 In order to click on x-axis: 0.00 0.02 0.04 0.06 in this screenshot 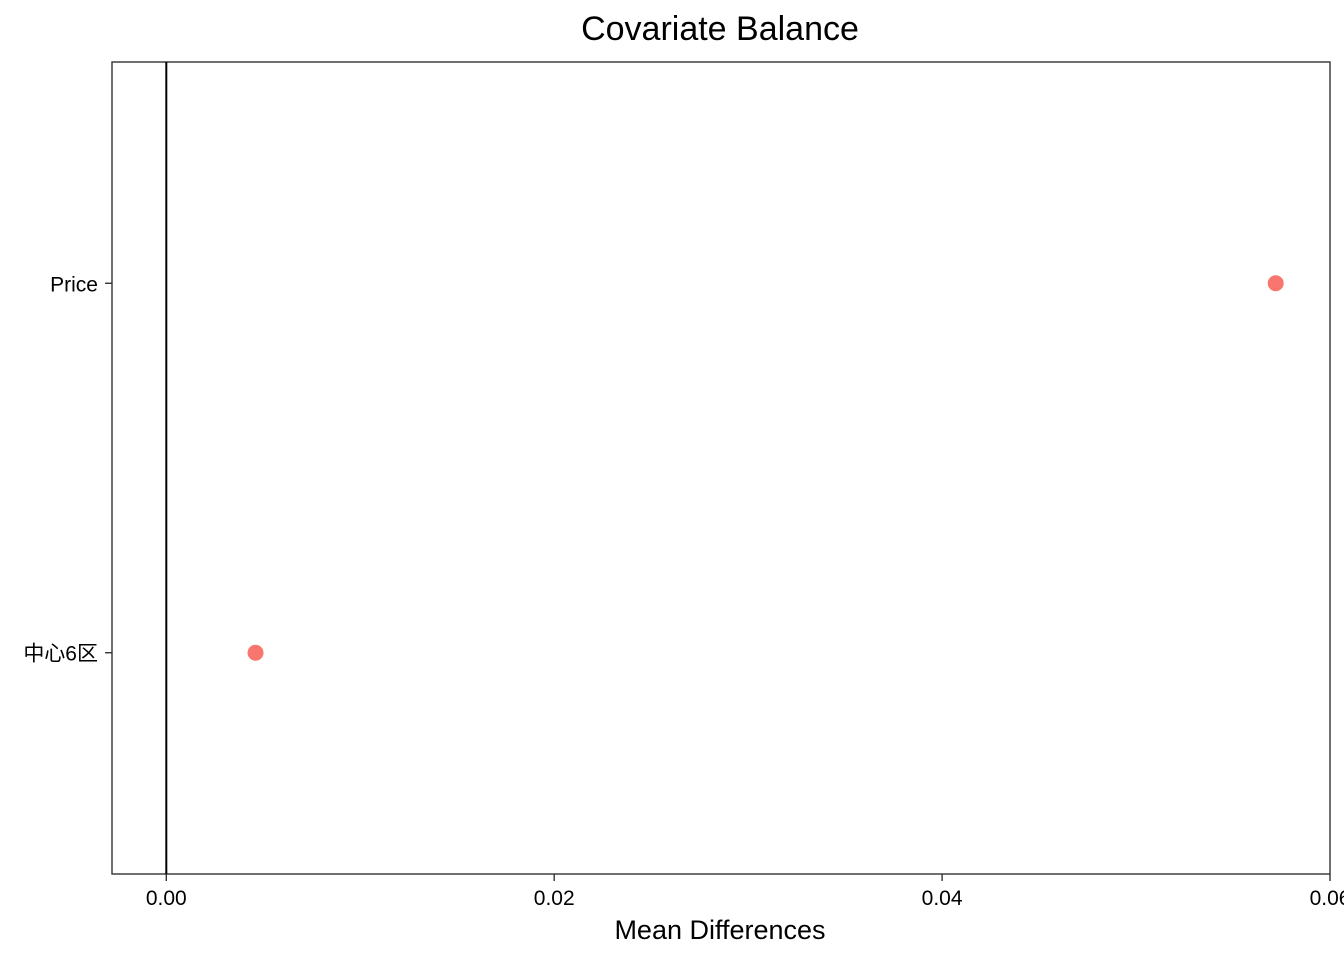, I will do `click(745, 892)`.